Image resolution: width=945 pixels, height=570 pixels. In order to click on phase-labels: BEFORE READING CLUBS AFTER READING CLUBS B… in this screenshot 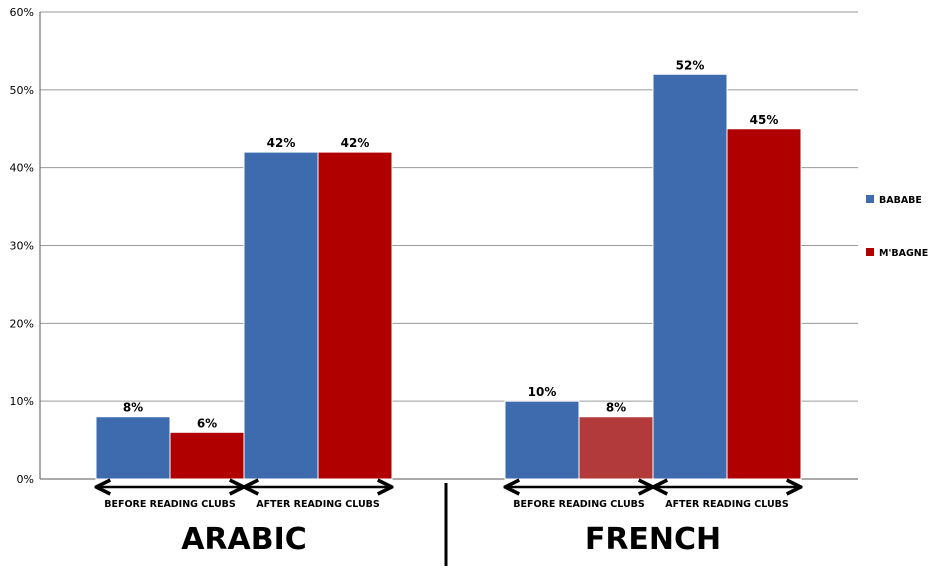, I will do `click(448, 498)`.